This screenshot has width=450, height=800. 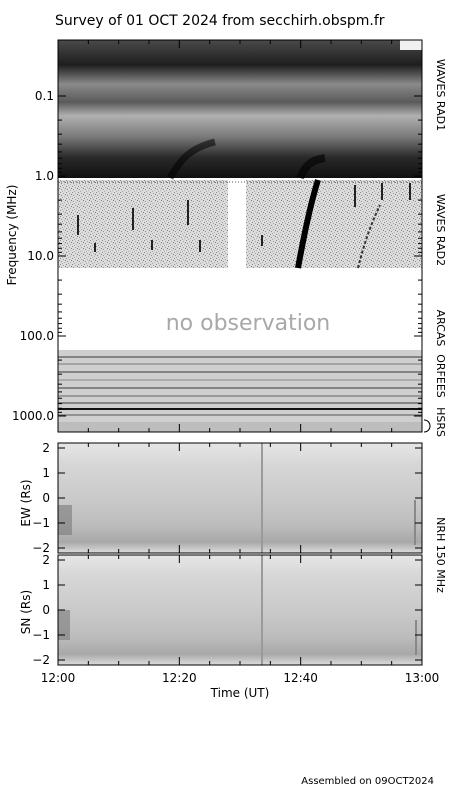 What do you see at coordinates (367, 781) in the screenshot?
I see `assembled-footer: Assembled on 09OCT2024` at bounding box center [367, 781].